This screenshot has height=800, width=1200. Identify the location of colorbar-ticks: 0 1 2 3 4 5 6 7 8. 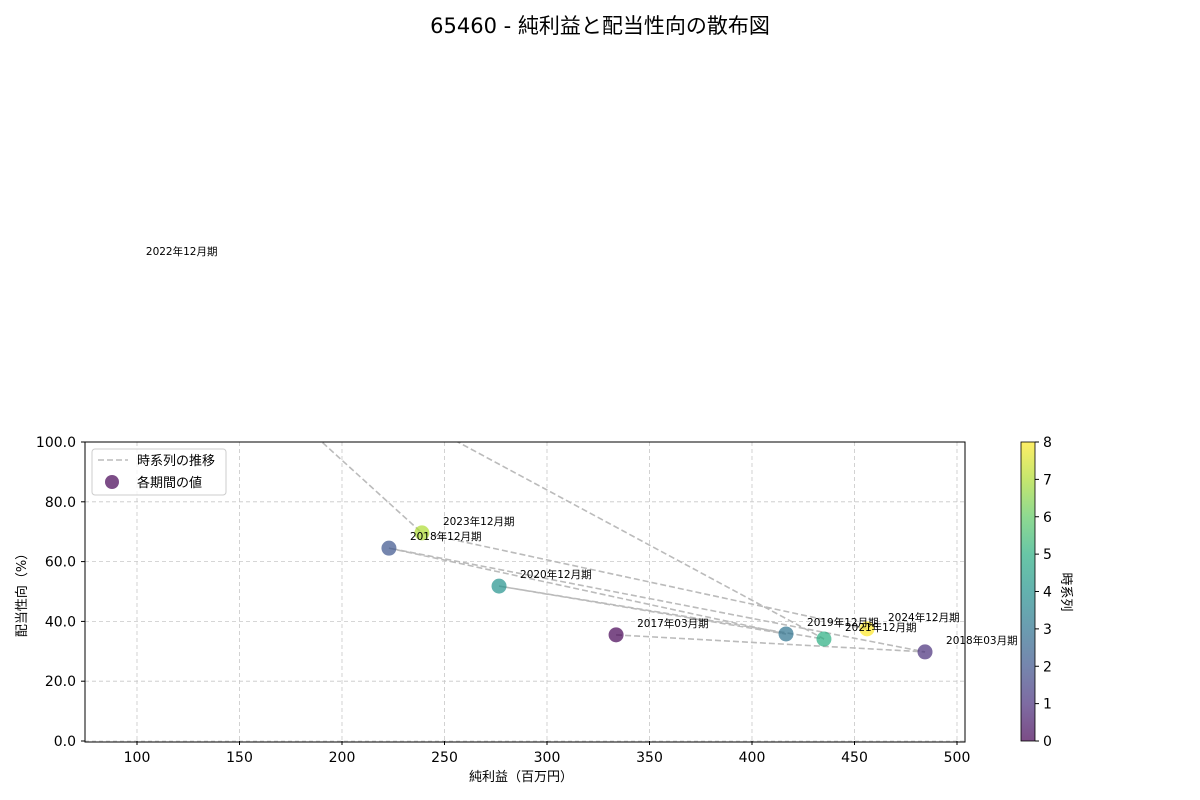
(1043, 592).